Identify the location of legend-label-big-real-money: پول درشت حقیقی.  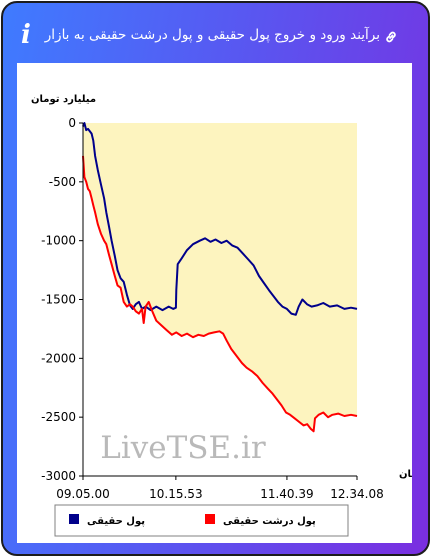
(269, 521).